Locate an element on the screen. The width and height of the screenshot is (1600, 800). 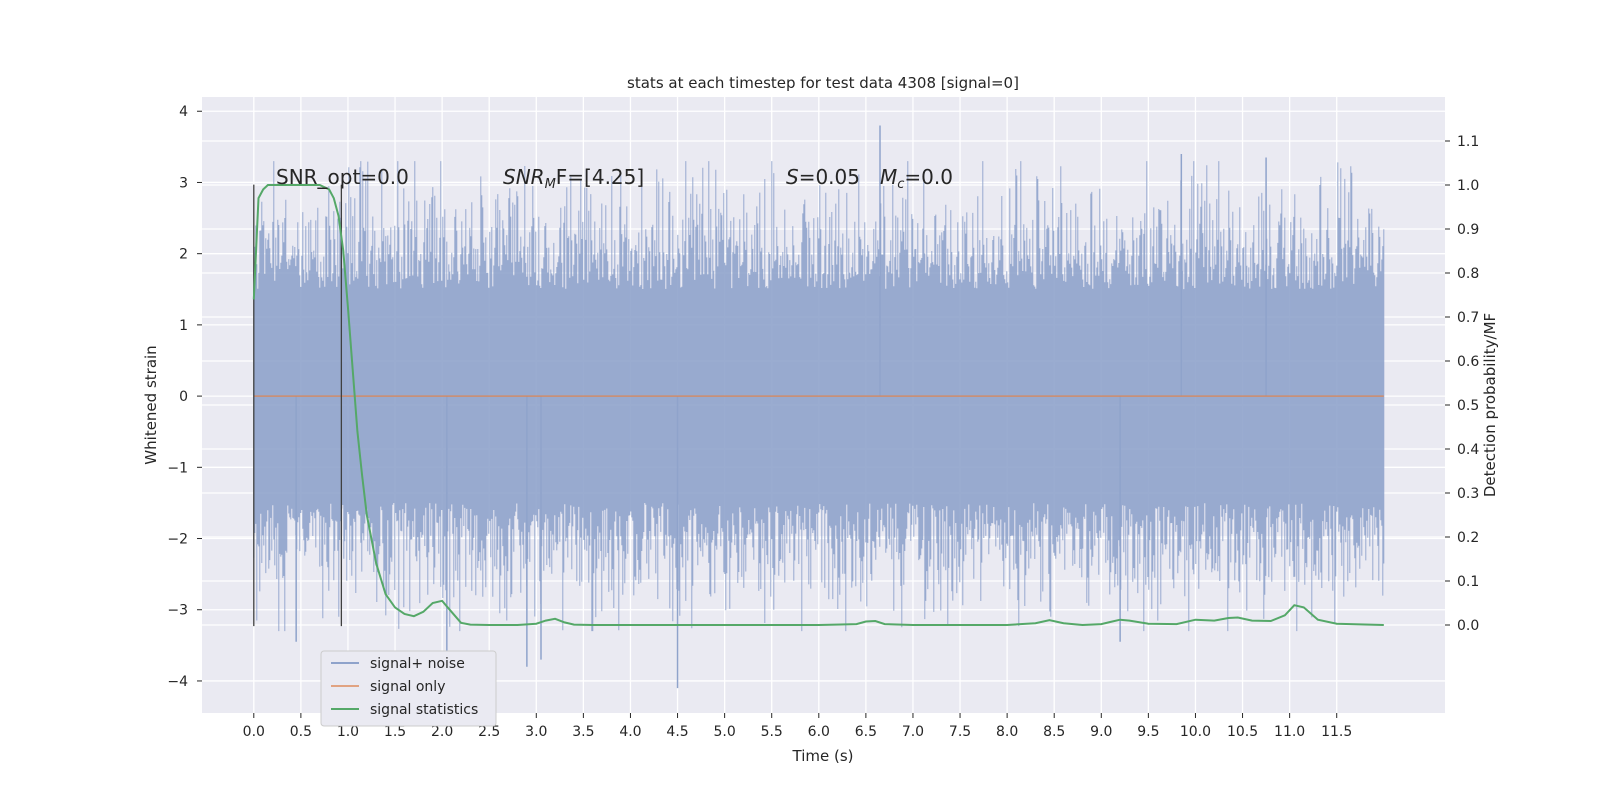
annotation-s: S=0.05 is located at coordinates (823, 177).